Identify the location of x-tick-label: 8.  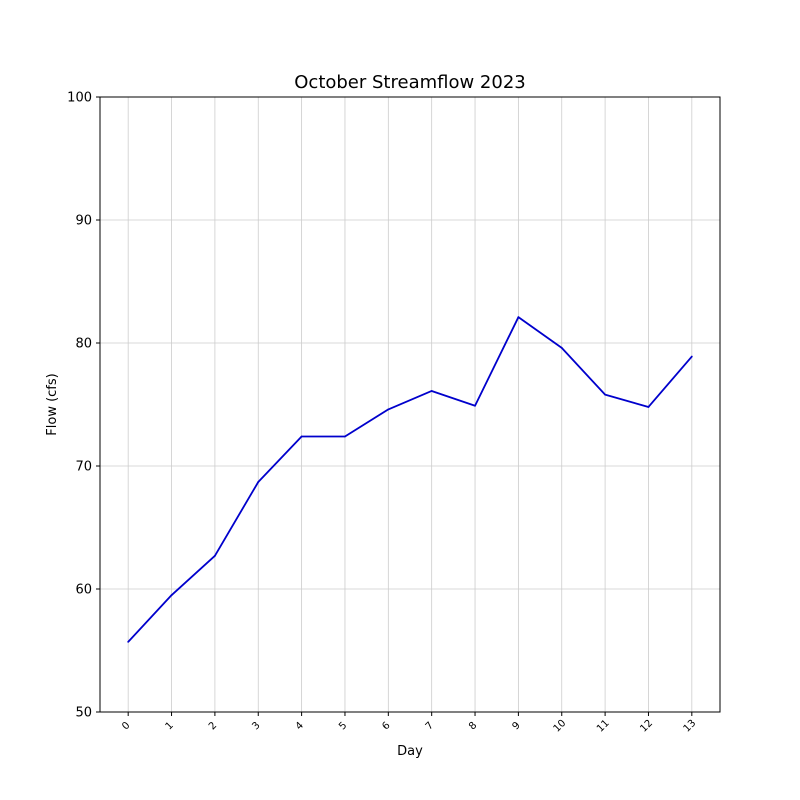
(473, 726).